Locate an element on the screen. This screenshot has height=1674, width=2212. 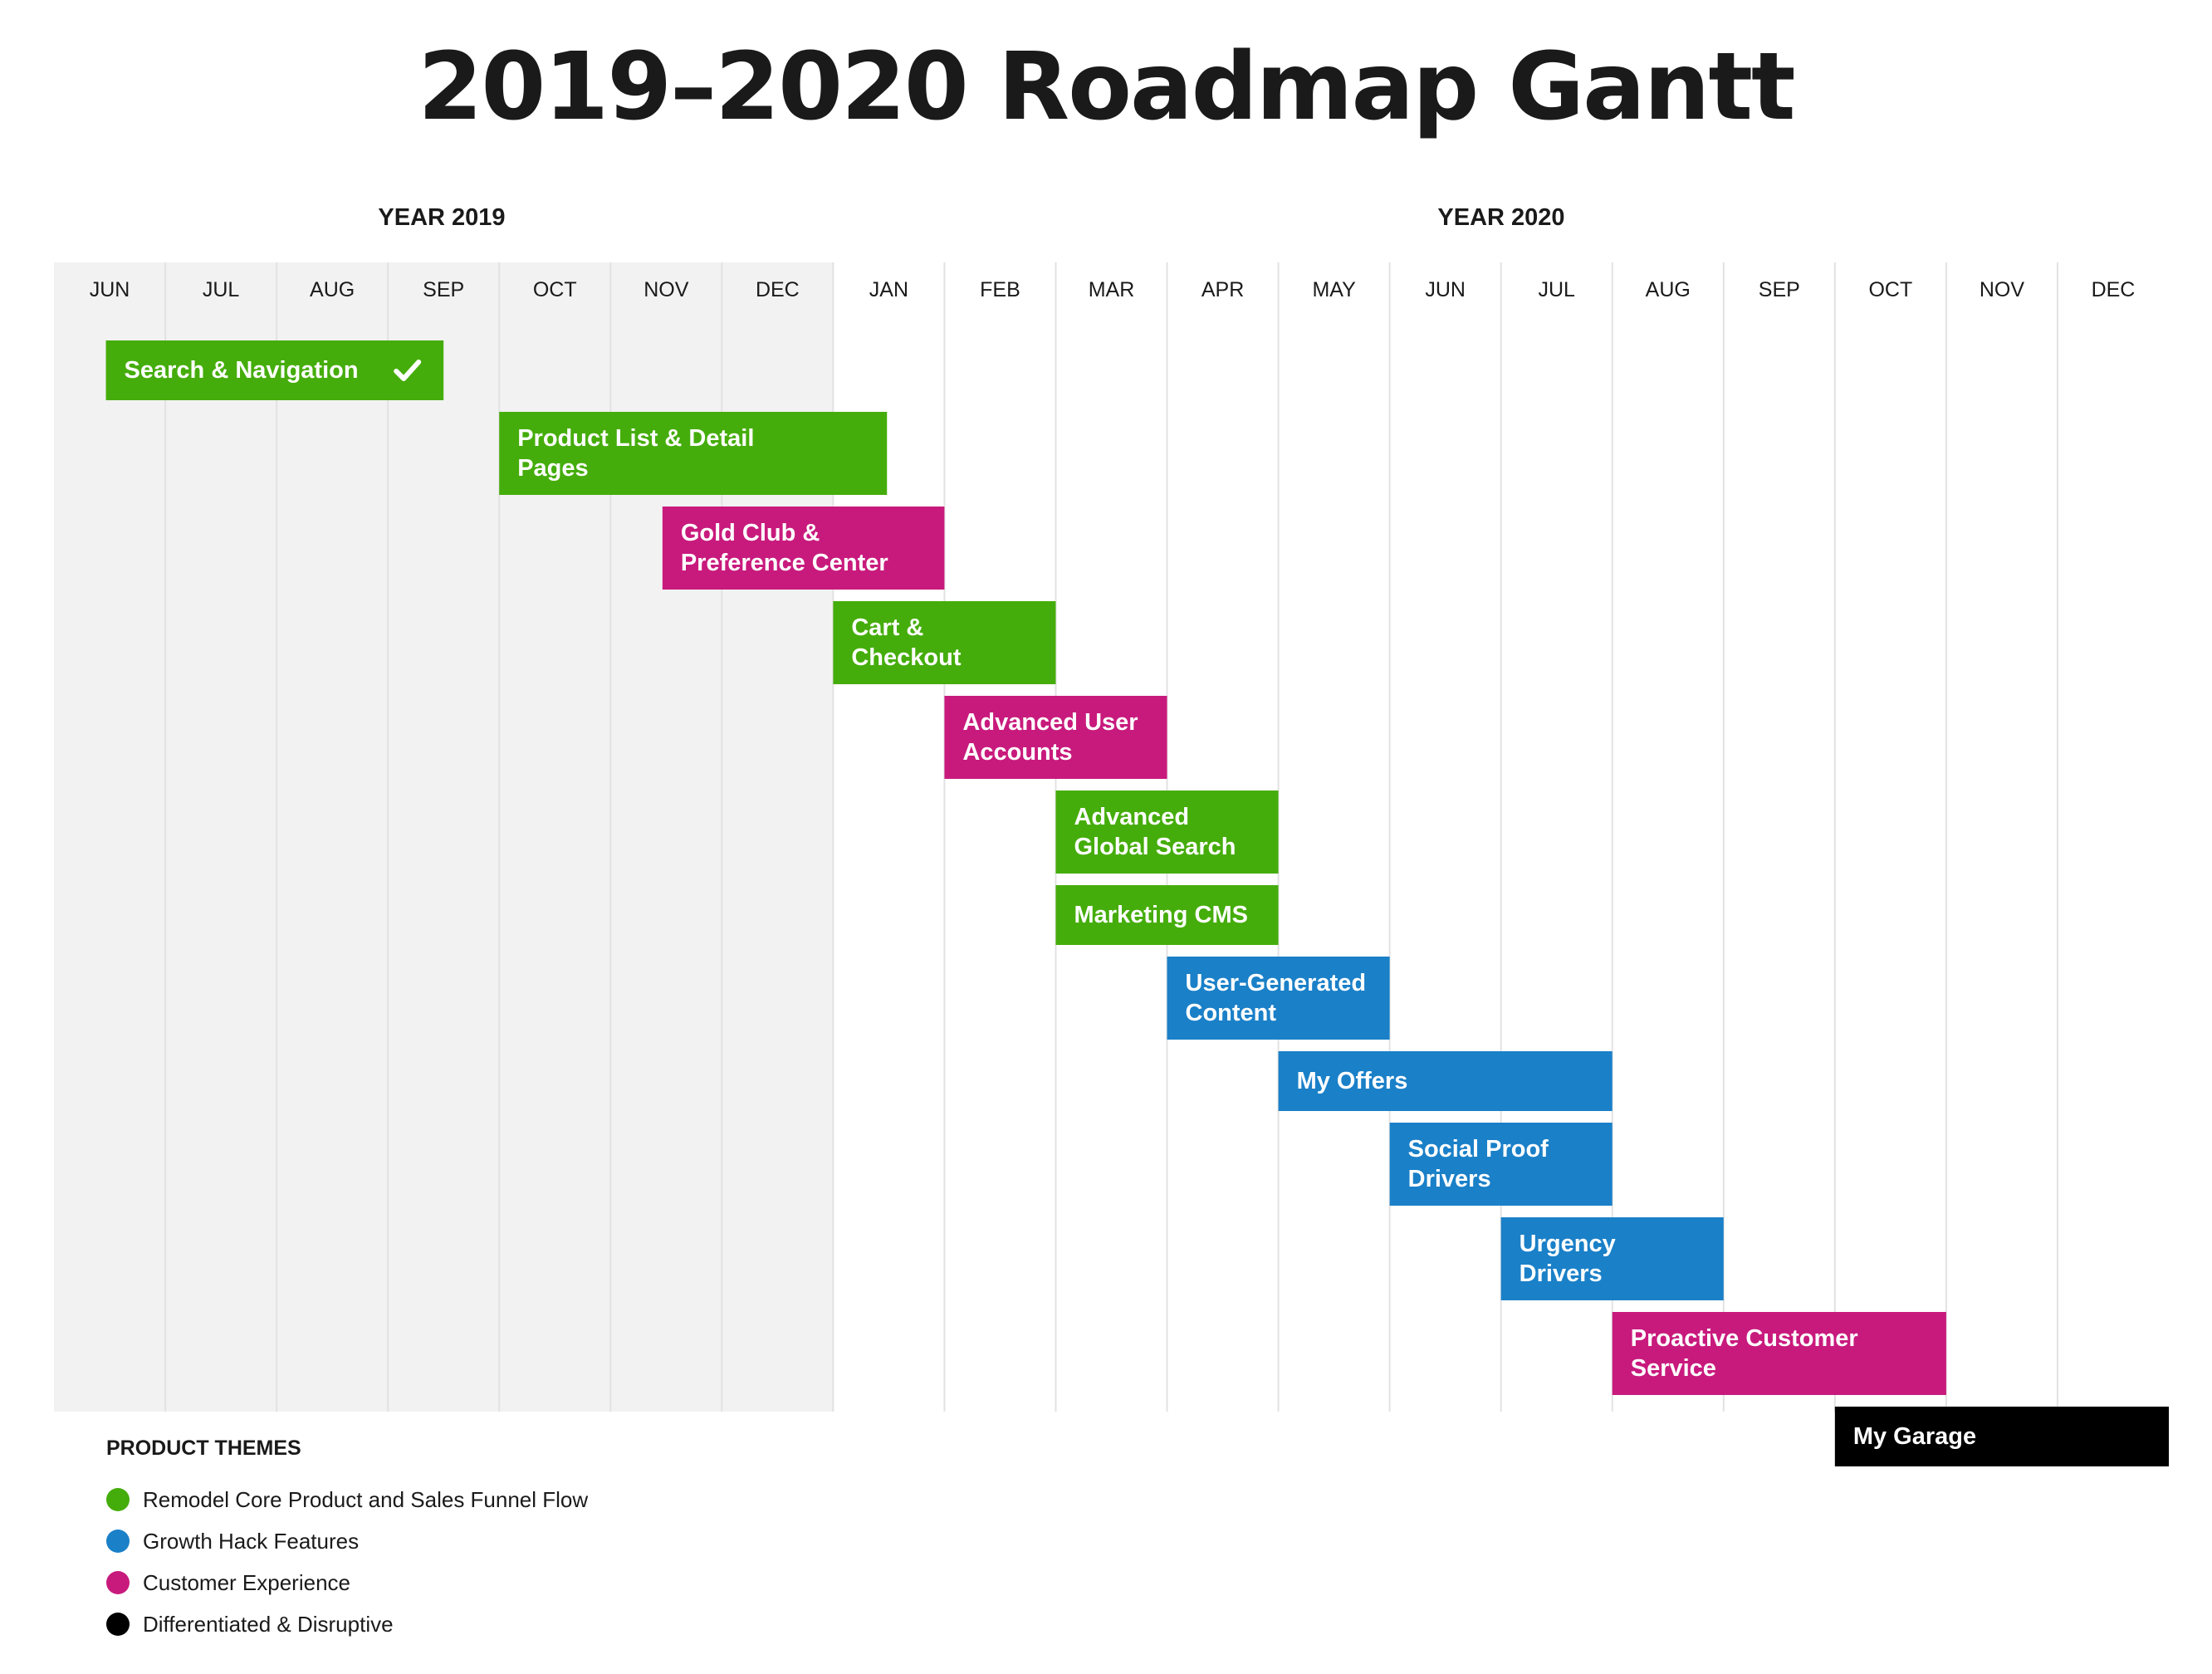
legend-item-growth: Growth Hack Features is located at coordinates (347, 1541).